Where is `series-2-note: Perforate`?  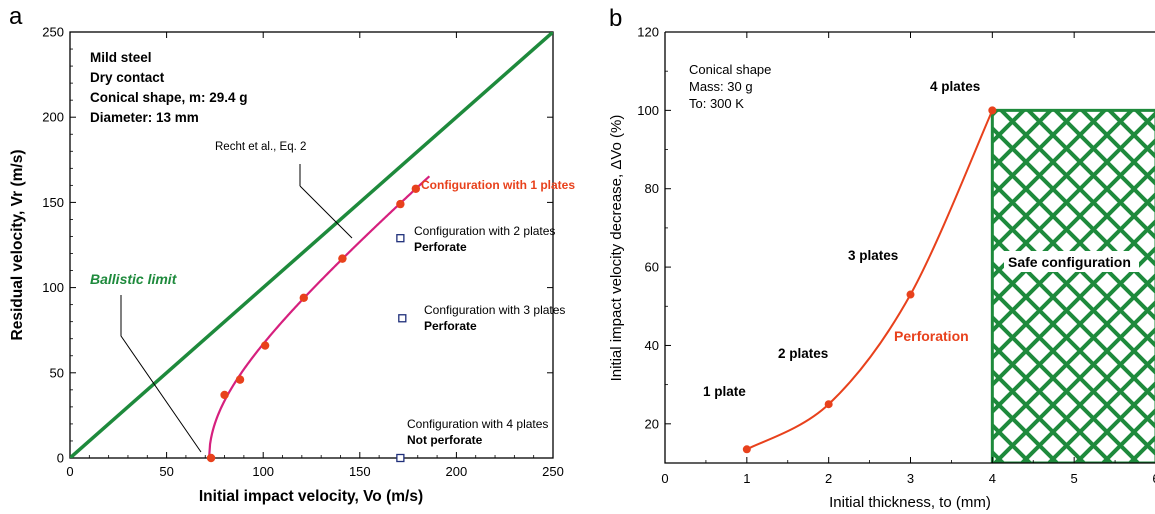 series-2-note: Perforate is located at coordinates (440, 247).